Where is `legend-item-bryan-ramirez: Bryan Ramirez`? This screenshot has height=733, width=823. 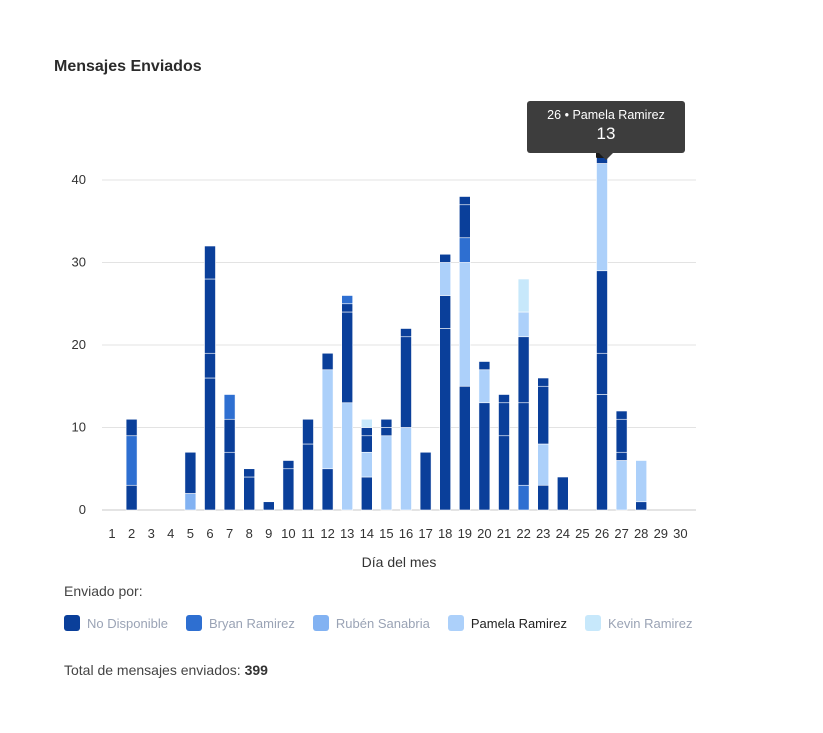
legend-item-bryan-ramirez: Bryan Ramirez is located at coordinates (240, 623).